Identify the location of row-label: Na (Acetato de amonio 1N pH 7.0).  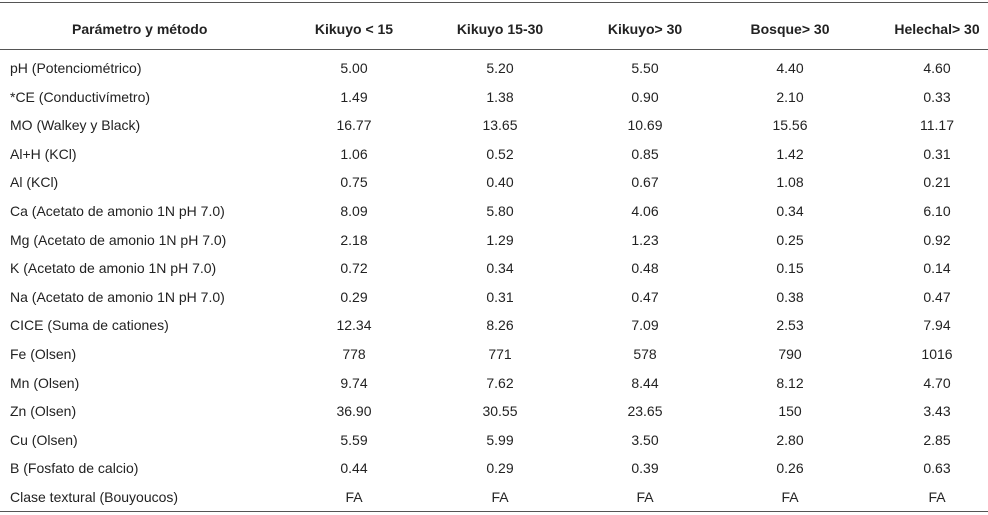
(117, 296).